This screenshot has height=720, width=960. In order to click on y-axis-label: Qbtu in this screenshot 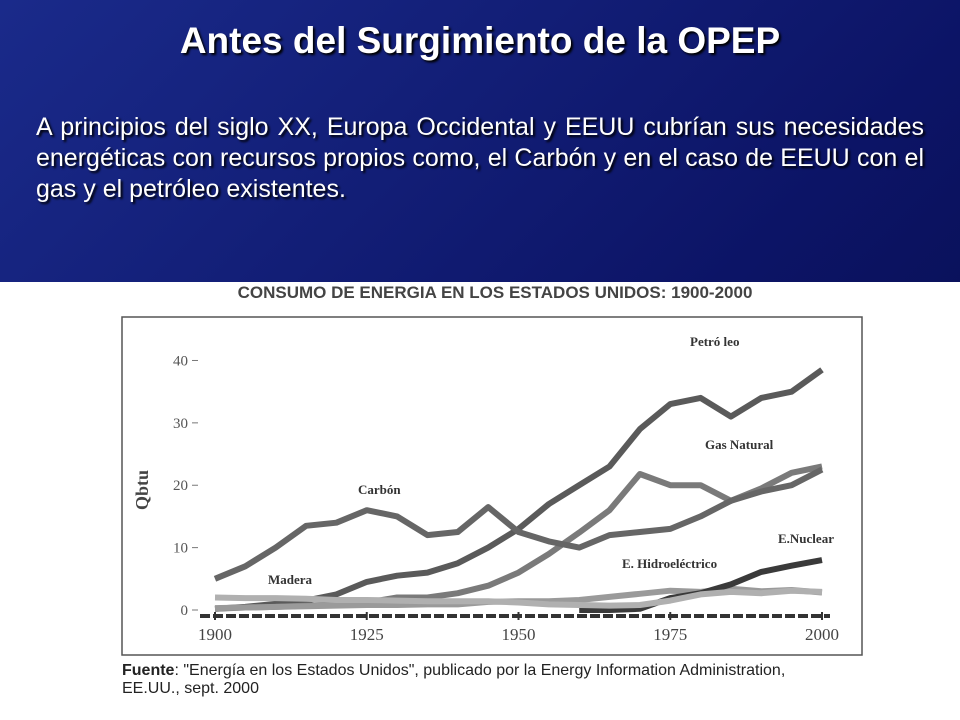, I will do `click(142, 490)`.